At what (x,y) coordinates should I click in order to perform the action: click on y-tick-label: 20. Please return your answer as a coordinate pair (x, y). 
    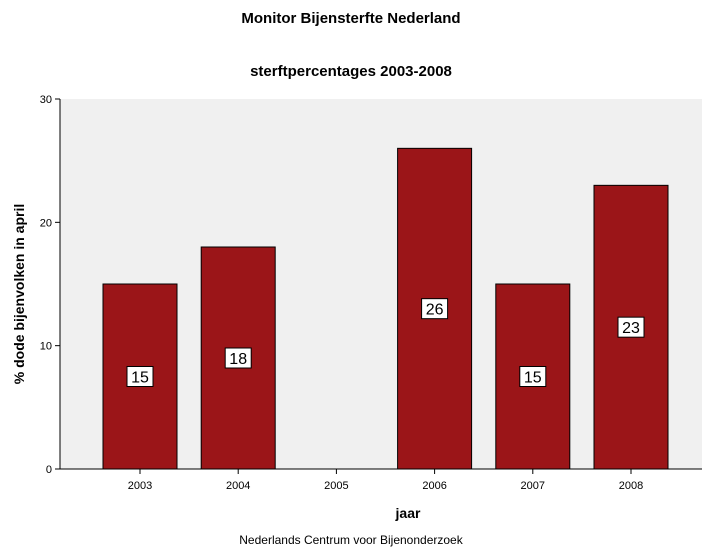
    Looking at the image, I should click on (46, 223).